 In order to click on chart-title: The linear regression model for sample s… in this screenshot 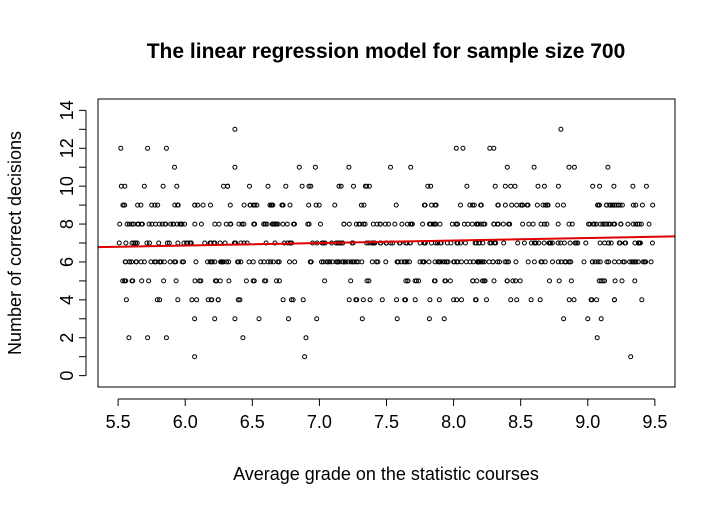, I will do `click(386, 51)`.